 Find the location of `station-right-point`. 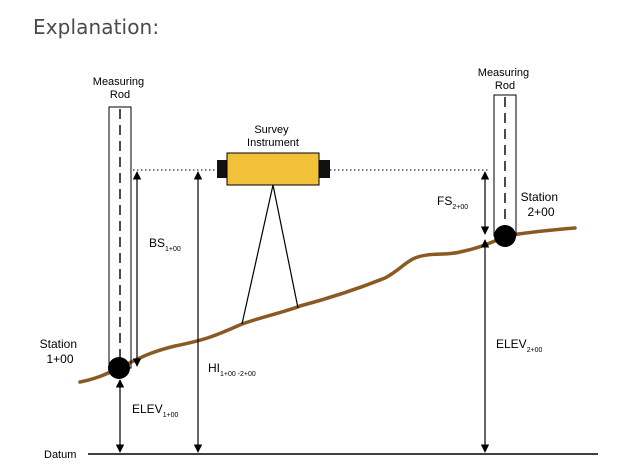

station-right-point is located at coordinates (505, 236).